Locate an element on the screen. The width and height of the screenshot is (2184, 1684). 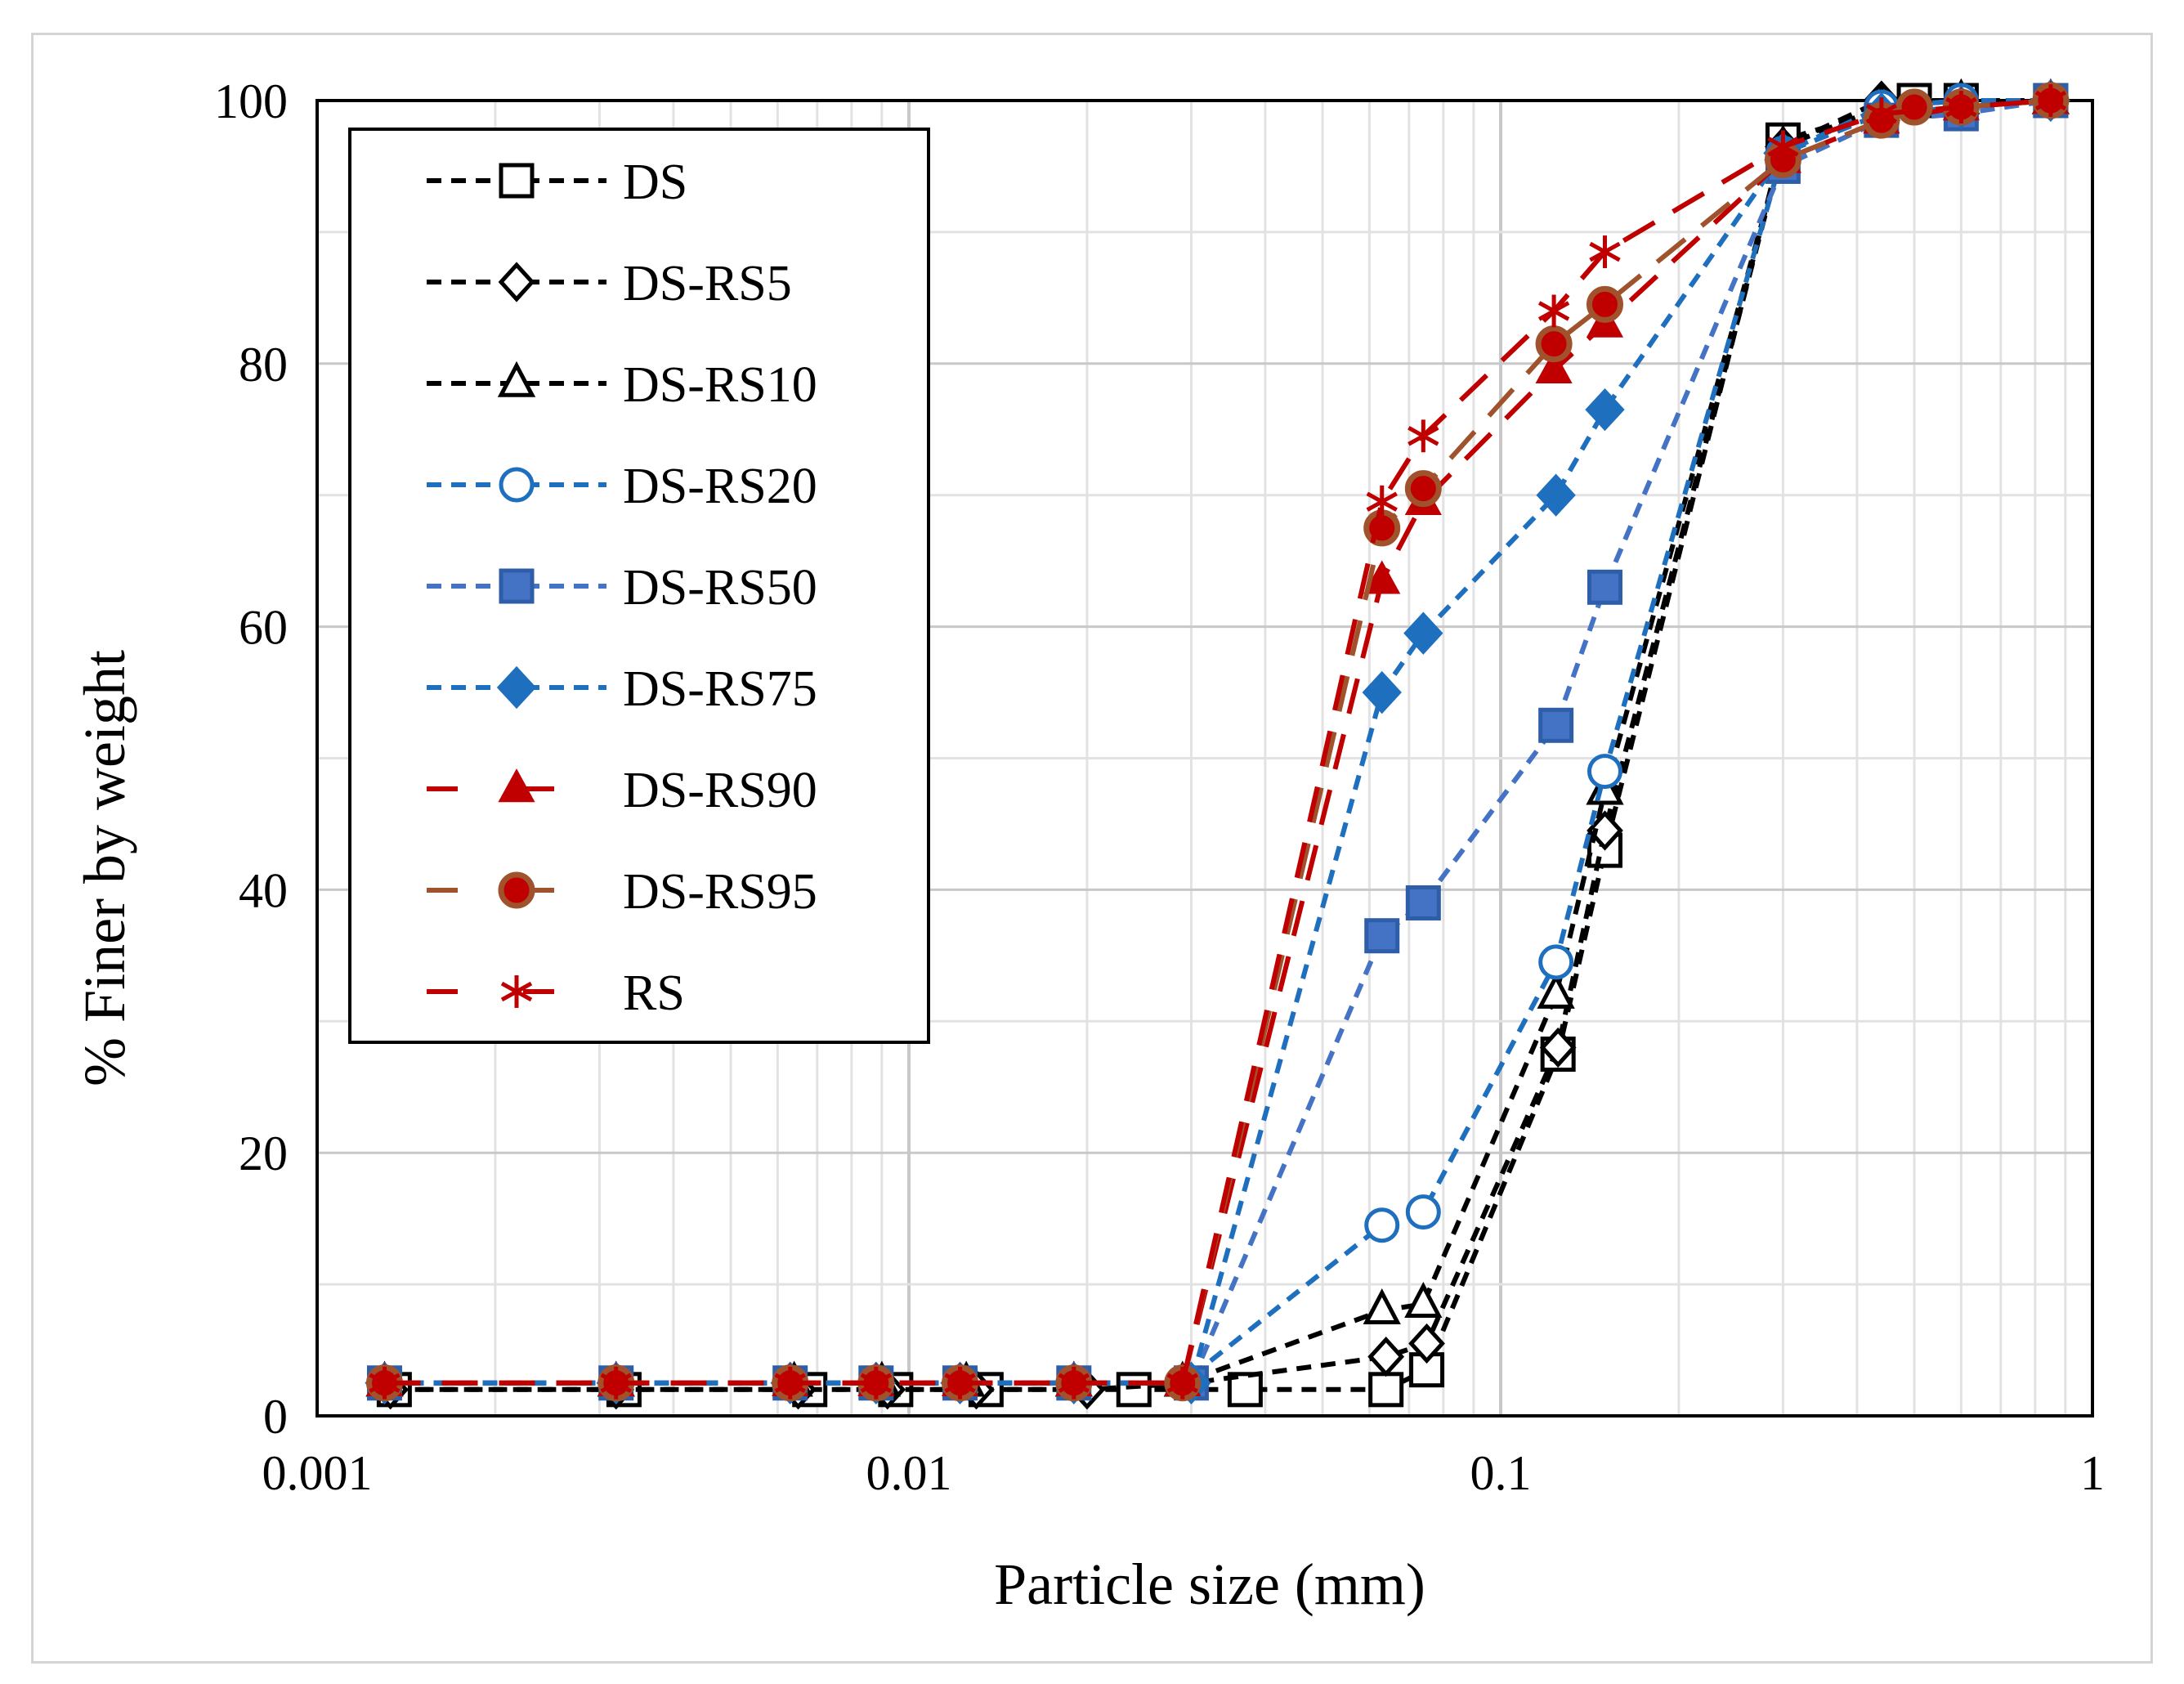
y-tick-label: 60 is located at coordinates (263, 628).